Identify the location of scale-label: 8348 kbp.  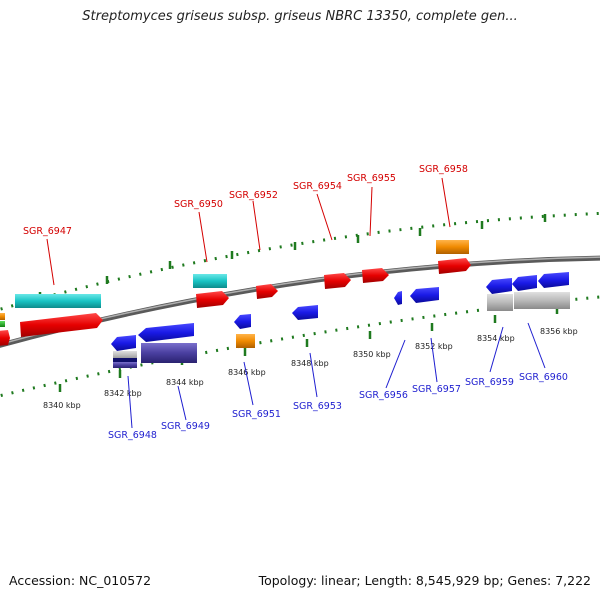
(310, 363).